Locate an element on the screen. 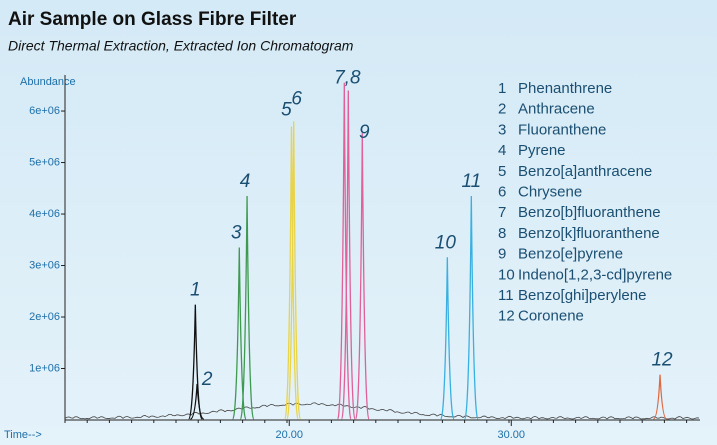  baseline-noise is located at coordinates (382, 411).